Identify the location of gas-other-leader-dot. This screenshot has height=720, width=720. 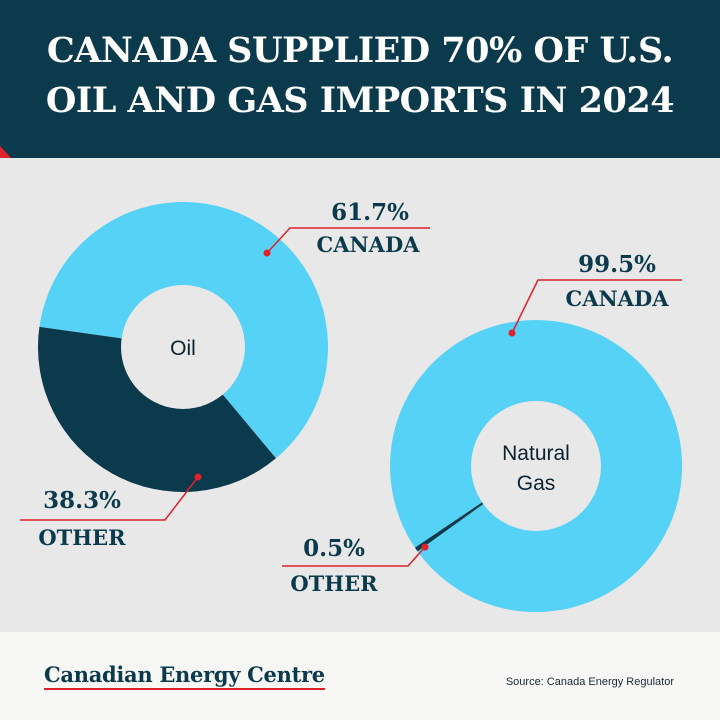
(425, 547).